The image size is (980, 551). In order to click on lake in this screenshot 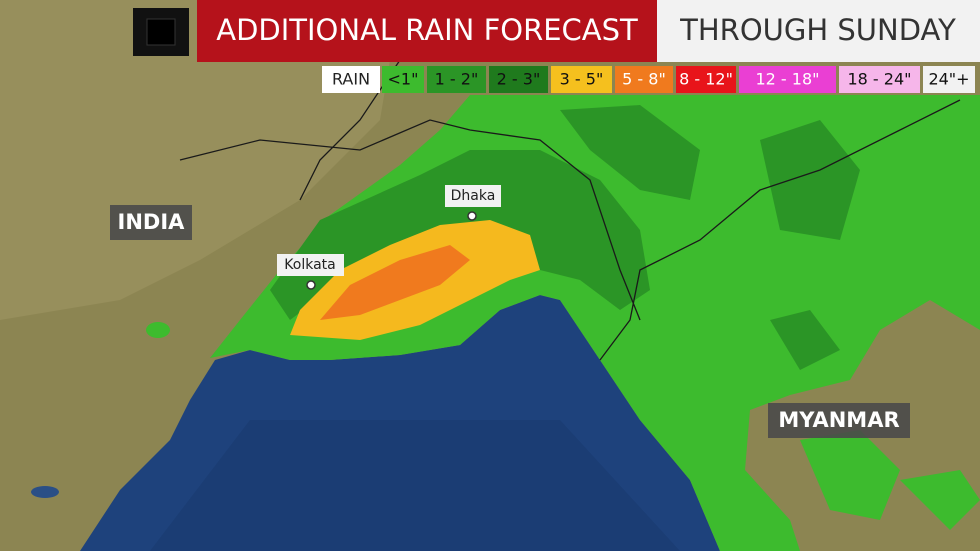, I will do `click(45, 492)`.